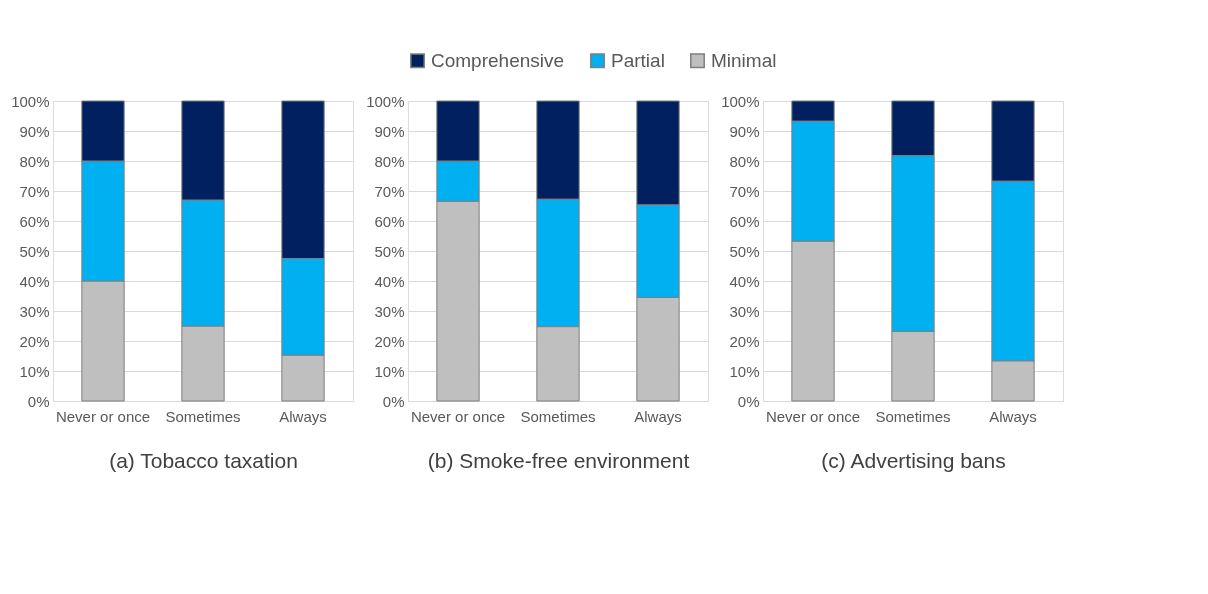 This screenshot has height=594, width=1208. Describe the element at coordinates (203, 460) in the screenshot. I see `x-axis-title: (a) Tobacco taxation` at that location.